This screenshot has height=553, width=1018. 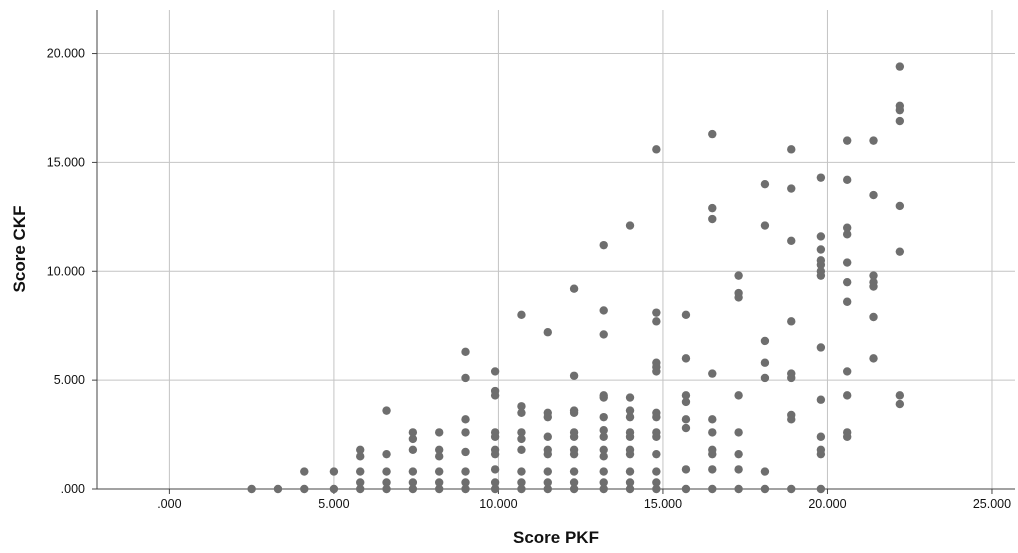 I want to click on x-tick-label: 5.000, so click(x=333, y=504).